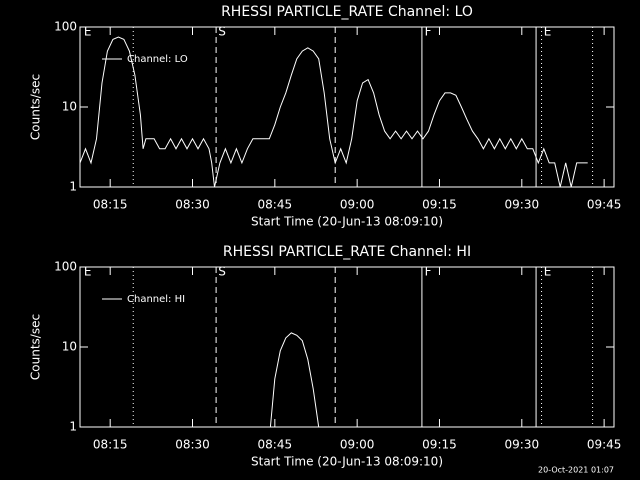  What do you see at coordinates (294, 380) in the screenshot?
I see `series-line` at bounding box center [294, 380].